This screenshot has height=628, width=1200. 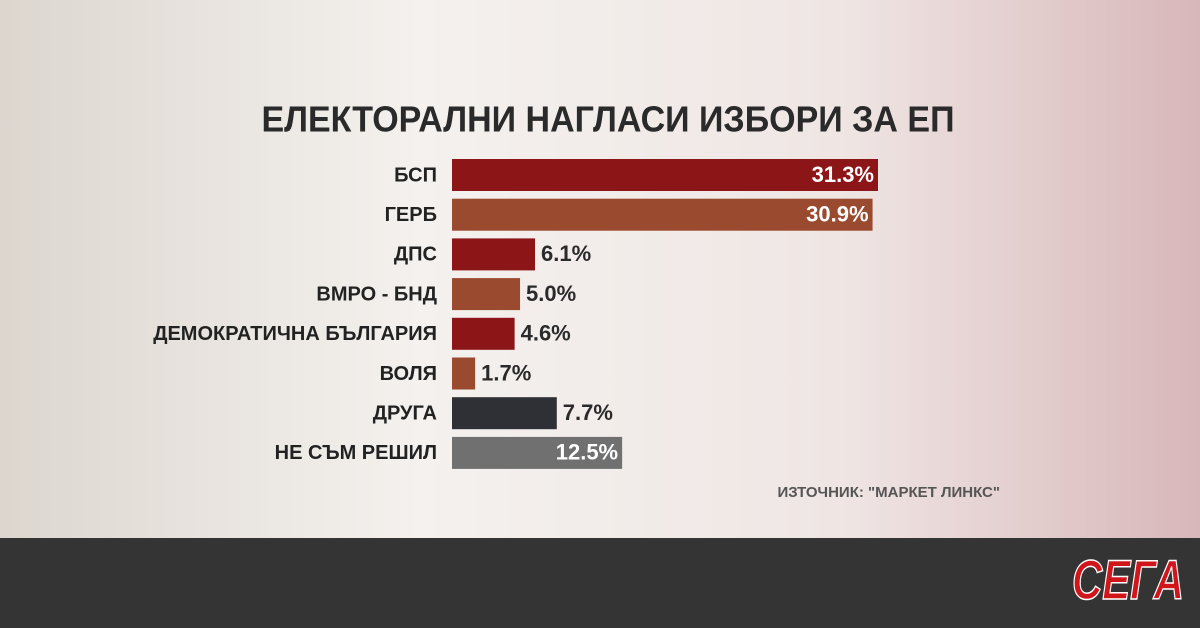 I want to click on source-note: ИЗТОЧНИК: "МАРКЕТ ЛИНКС", so click(x=888, y=492).